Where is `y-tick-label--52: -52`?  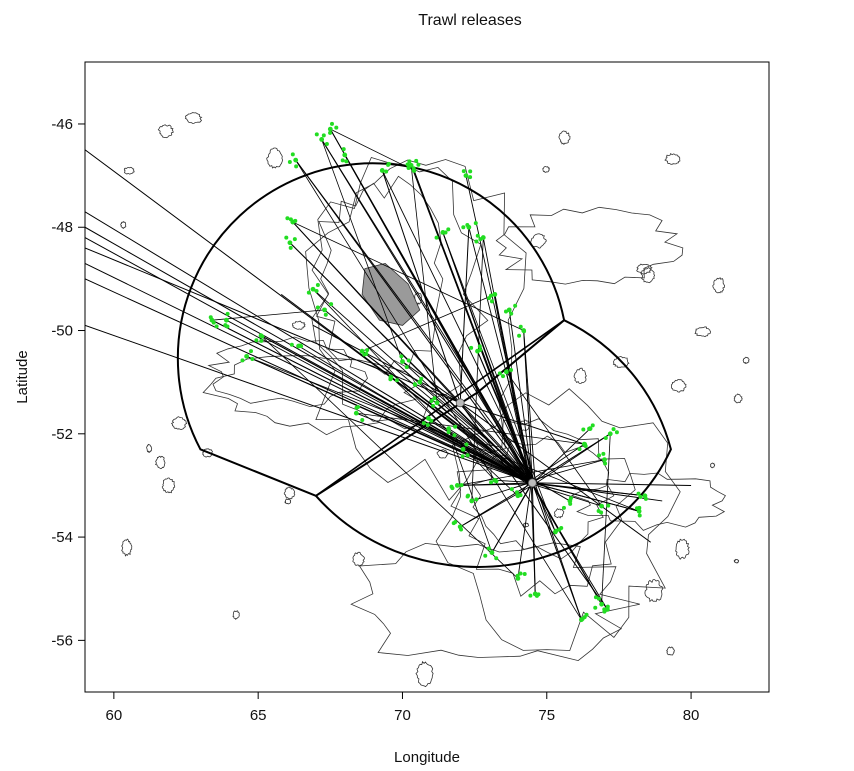 y-tick-label--52: -52 is located at coordinates (62, 434).